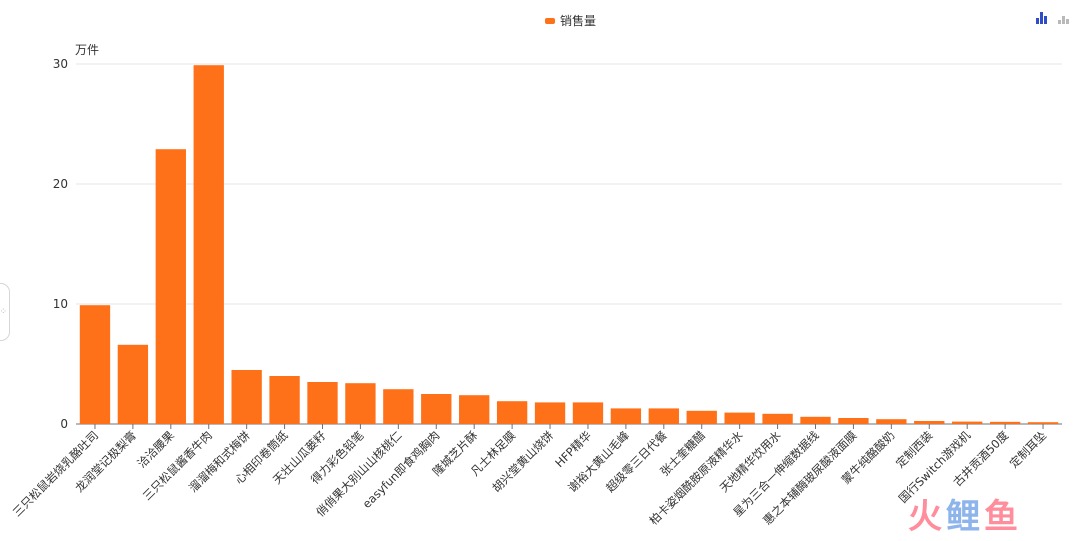 The image size is (1080, 541). Describe the element at coordinates (1065, 18) in the screenshot. I see `bar-chart-alt-icon` at that location.